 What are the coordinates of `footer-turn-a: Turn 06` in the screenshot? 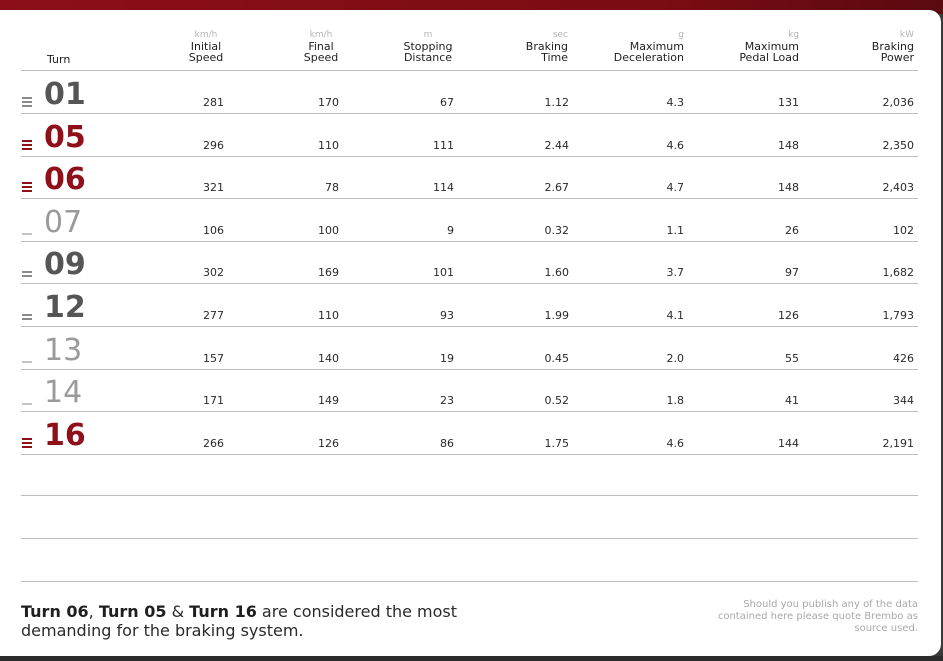 It's located at (55, 611).